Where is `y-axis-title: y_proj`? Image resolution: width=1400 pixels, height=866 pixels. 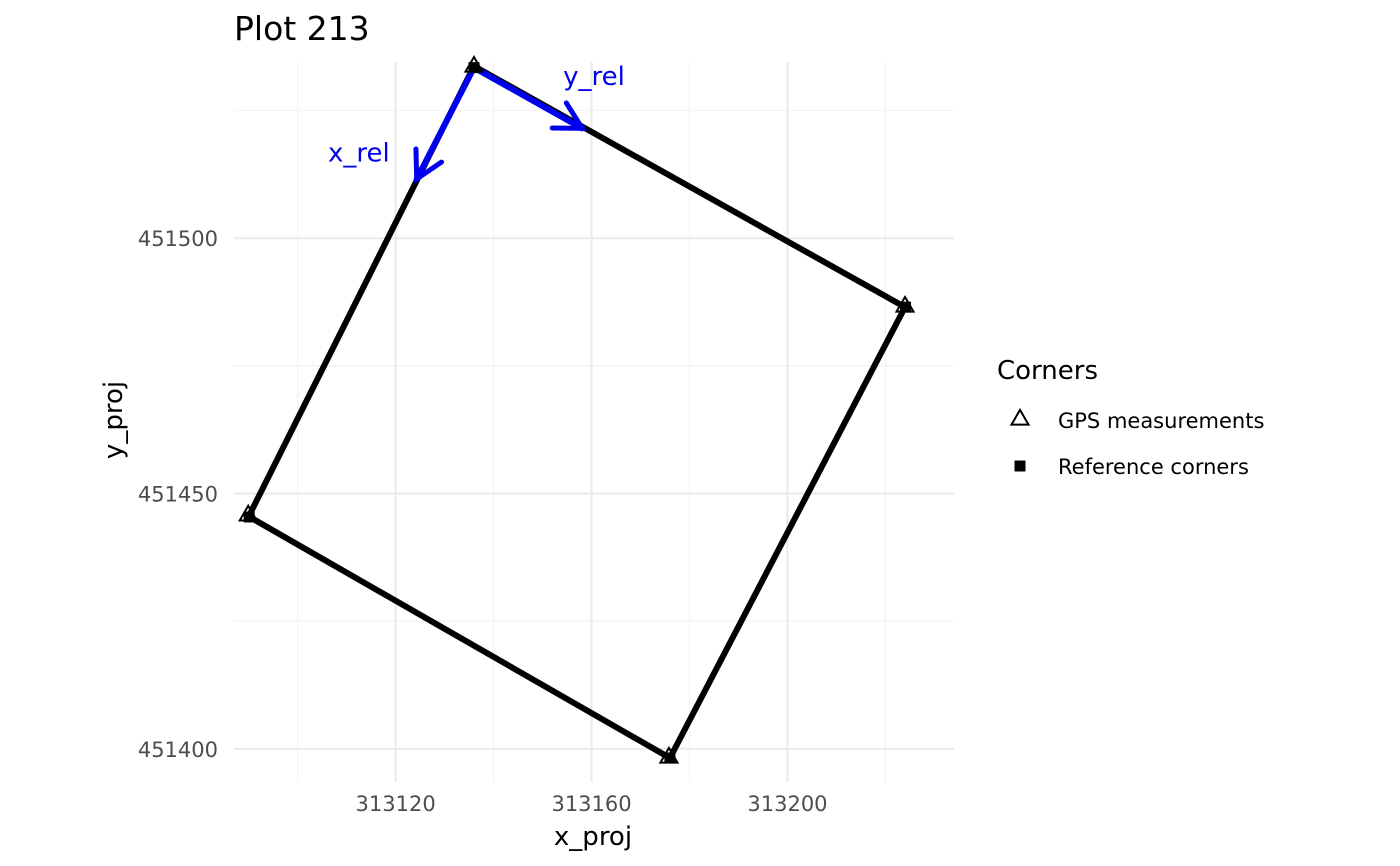
y-axis-title: y_proj is located at coordinates (114, 420).